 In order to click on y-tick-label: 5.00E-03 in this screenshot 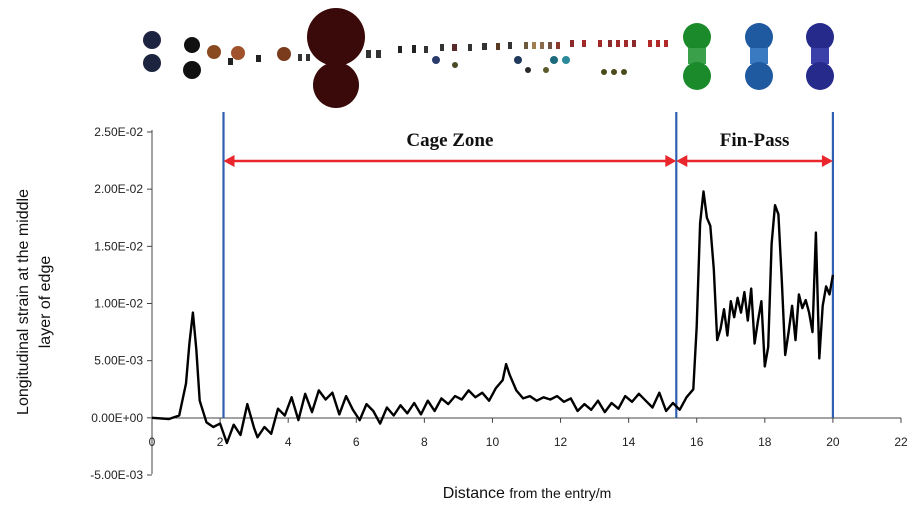, I will do `click(118, 361)`.